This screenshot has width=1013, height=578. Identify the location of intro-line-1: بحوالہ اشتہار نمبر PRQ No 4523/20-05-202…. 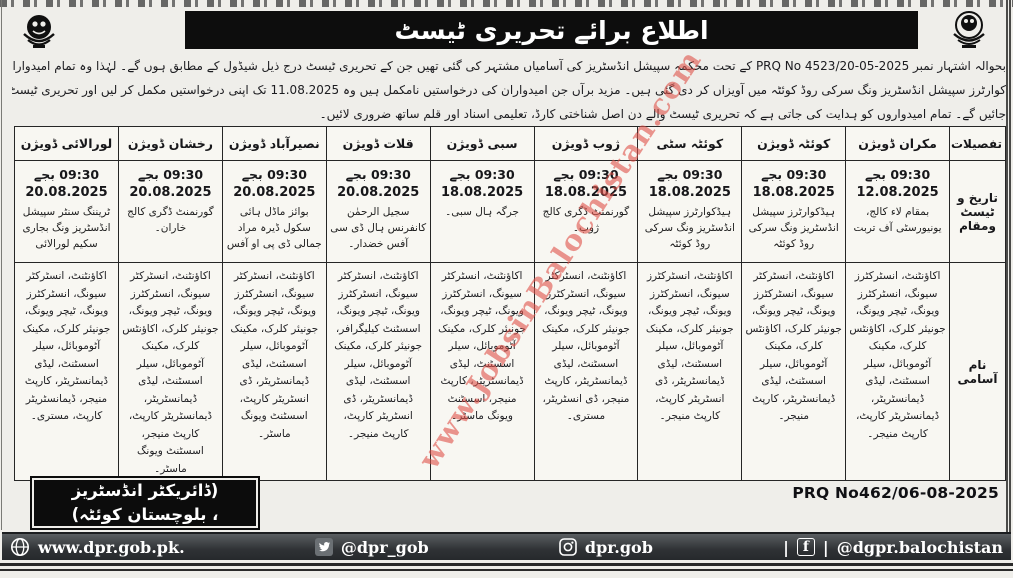
(509, 66).